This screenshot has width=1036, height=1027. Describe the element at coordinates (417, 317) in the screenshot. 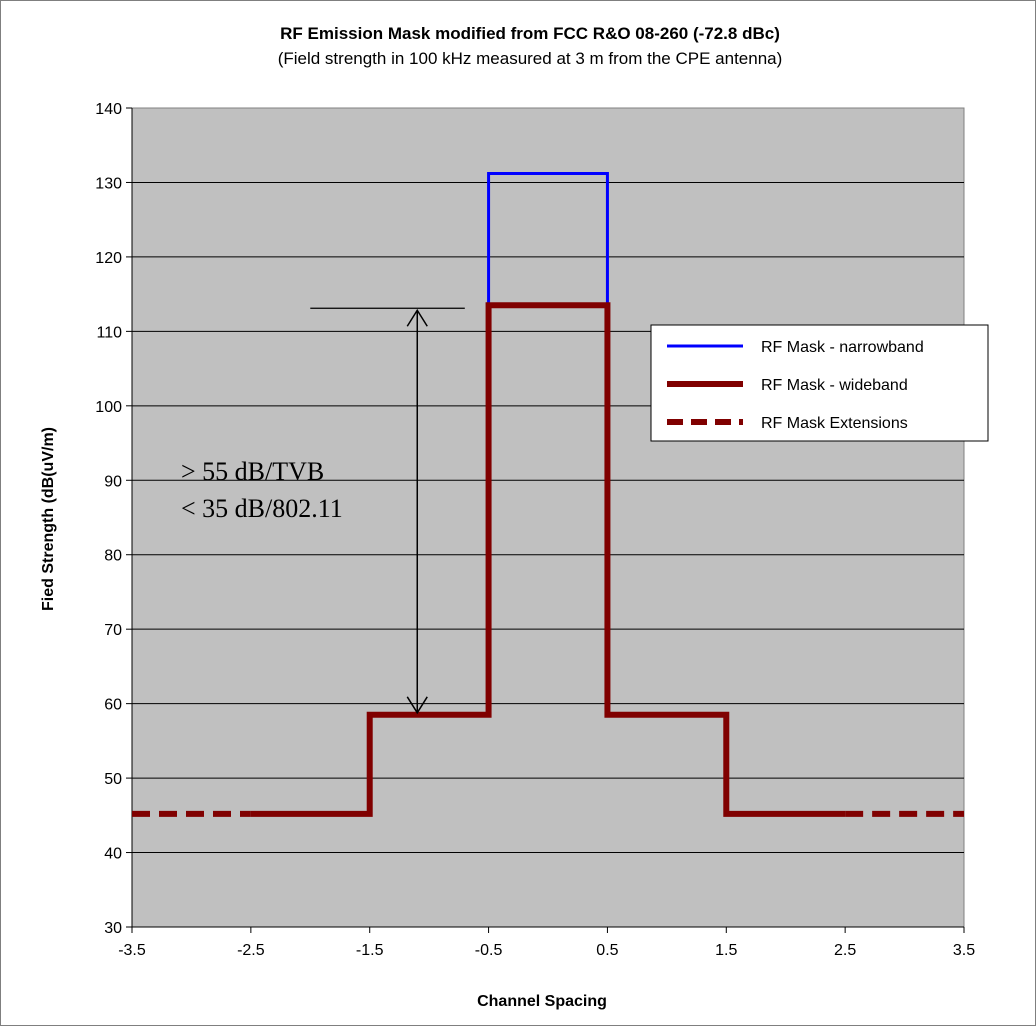

I see `annotation-arrowhead-top` at that location.